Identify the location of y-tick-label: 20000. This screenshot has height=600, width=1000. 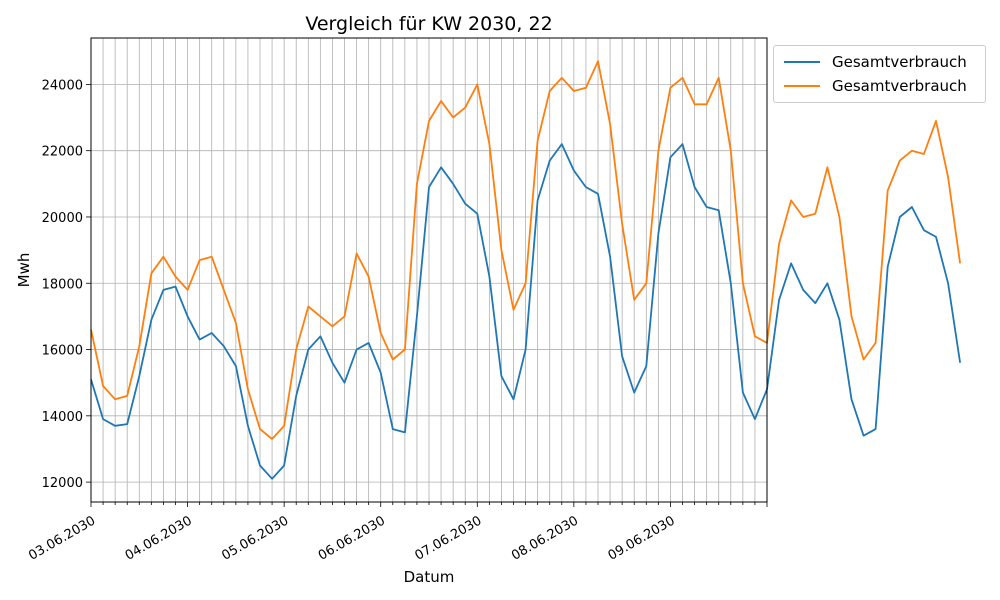
(62, 218).